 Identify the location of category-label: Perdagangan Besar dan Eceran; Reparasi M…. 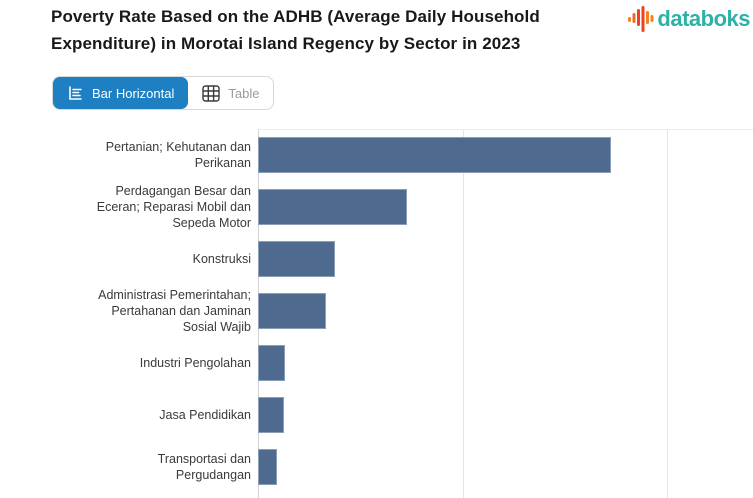
(173, 207).